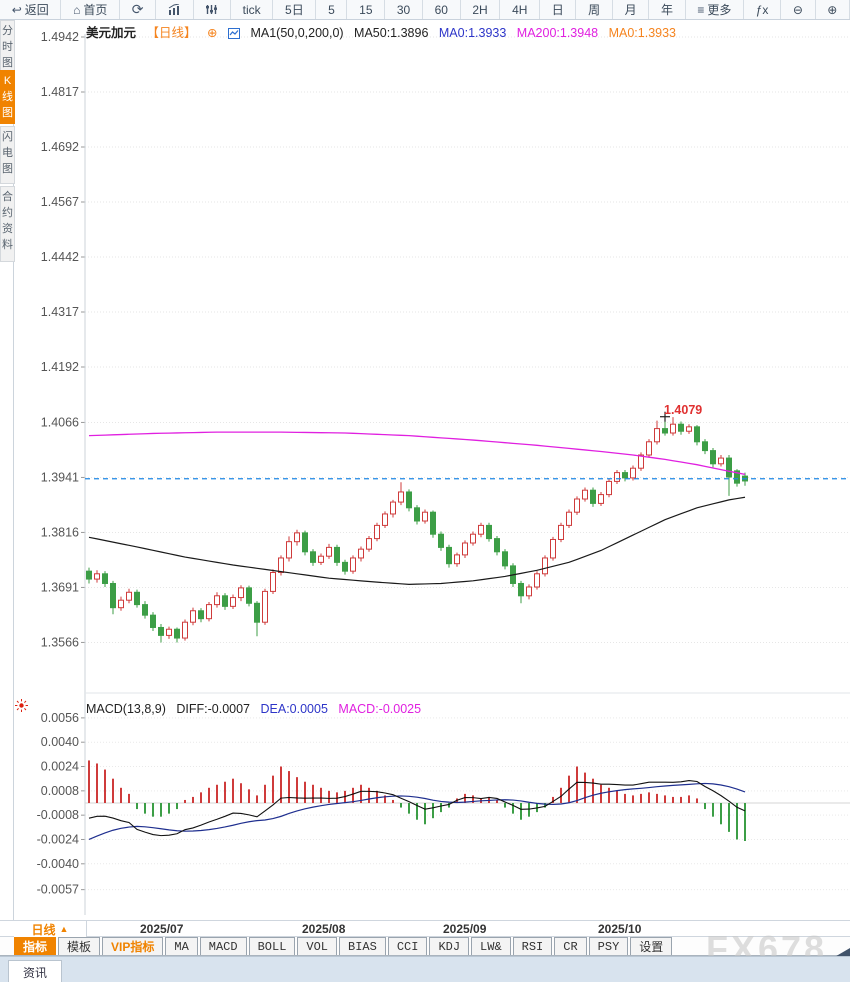  What do you see at coordinates (294, 709) in the screenshot?
I see `dea-value: DEA:0.0005` at bounding box center [294, 709].